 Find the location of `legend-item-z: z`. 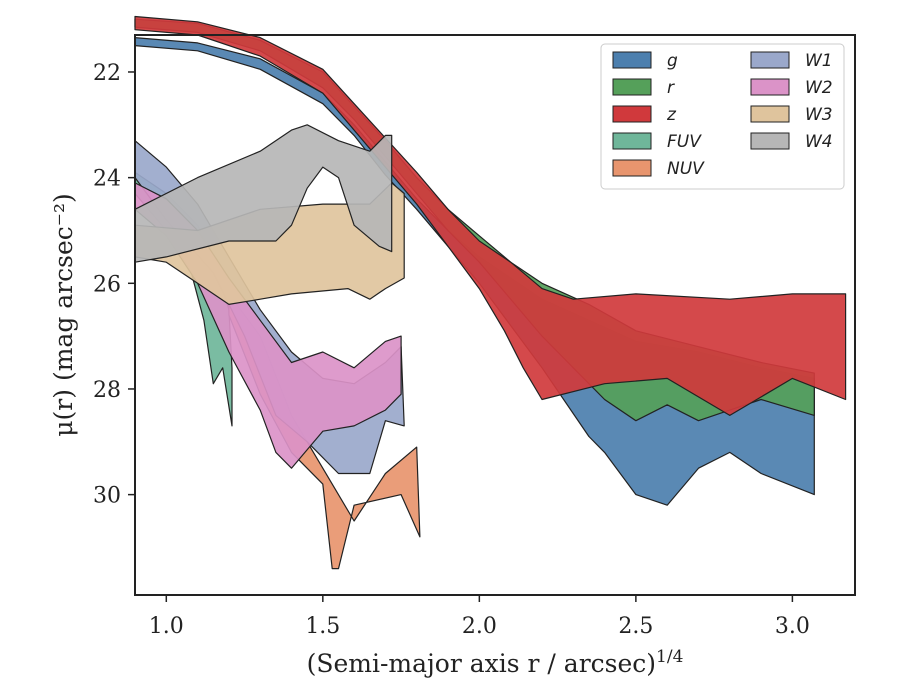

legend-item-z: z is located at coordinates (644, 115).